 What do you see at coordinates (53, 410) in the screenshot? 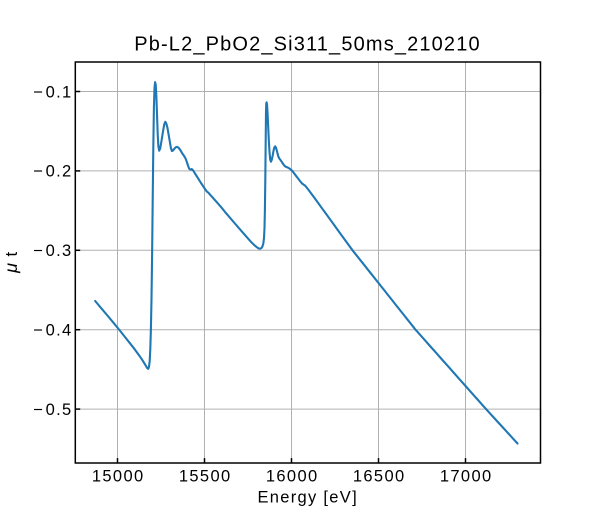
I see `svg-text: −0.5` at bounding box center [53, 410].